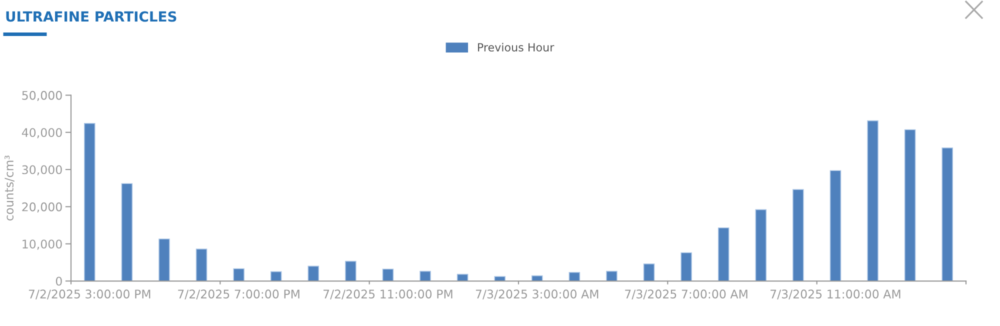 The height and width of the screenshot is (326, 1000). What do you see at coordinates (59, 281) in the screenshot?
I see `y-tick-label: 0` at bounding box center [59, 281].